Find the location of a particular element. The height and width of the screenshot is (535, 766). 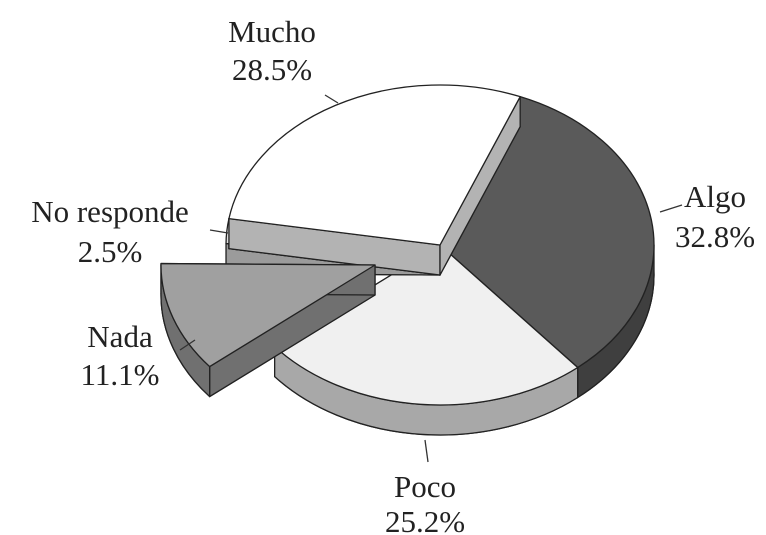

slice-value-label: 11.1% is located at coordinates (120, 374).